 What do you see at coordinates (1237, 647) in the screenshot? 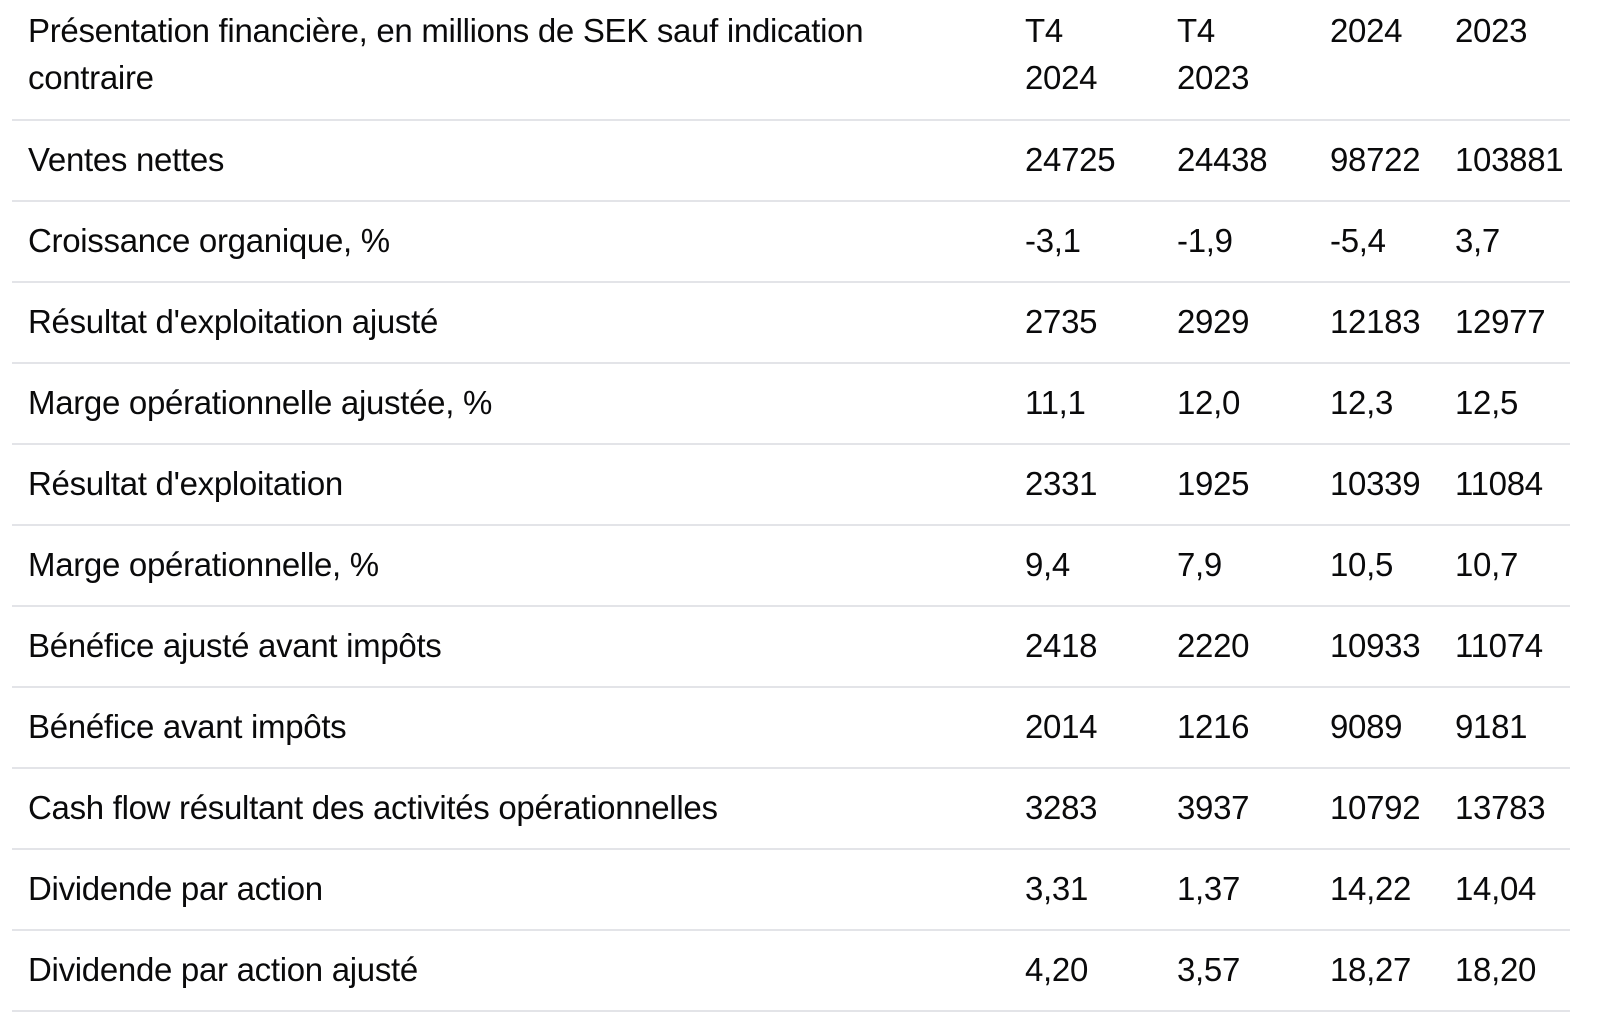
I see `row-value: 2220` at bounding box center [1237, 647].